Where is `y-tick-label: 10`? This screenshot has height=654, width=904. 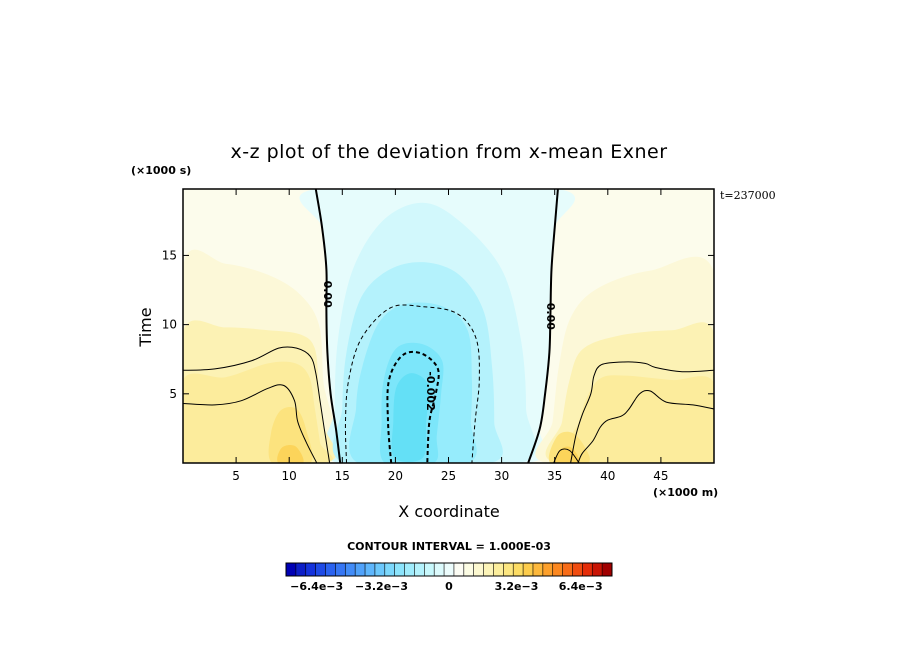
y-tick-label: 10 is located at coordinates (169, 325).